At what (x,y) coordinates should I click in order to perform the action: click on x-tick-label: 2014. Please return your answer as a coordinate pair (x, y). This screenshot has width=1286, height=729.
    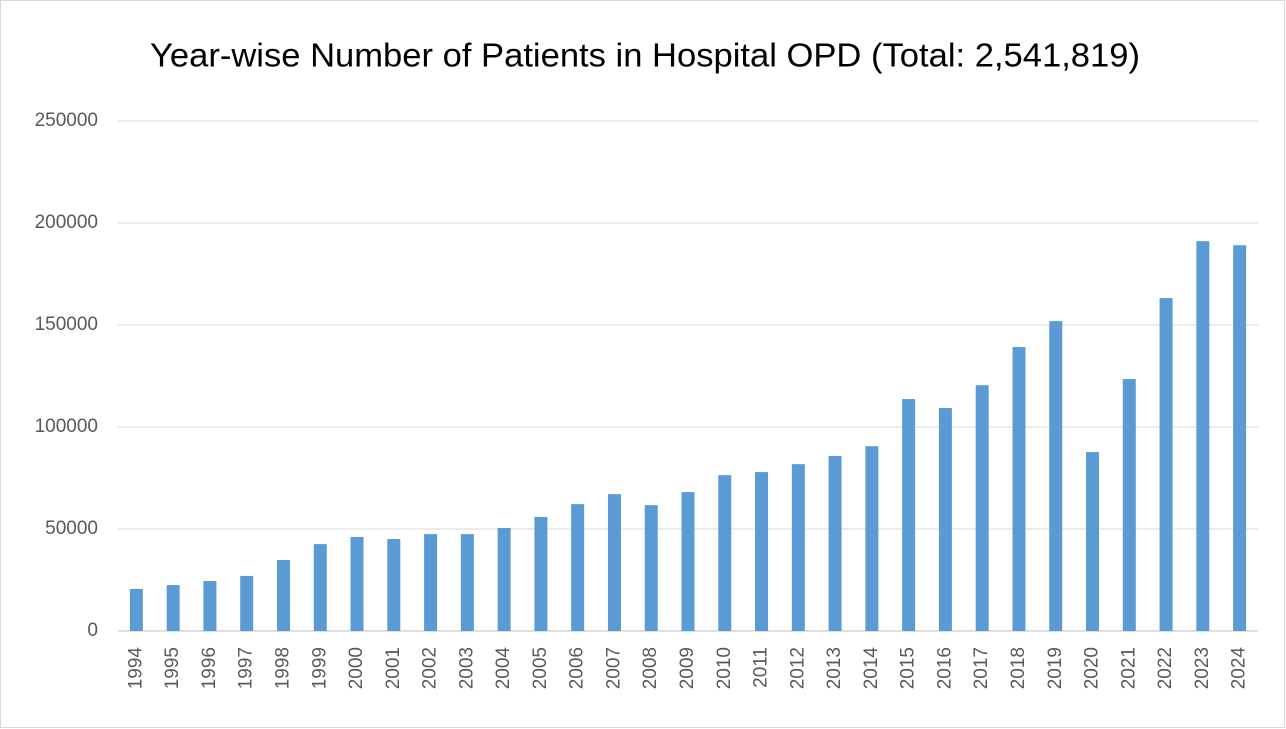
    Looking at the image, I should click on (871, 668).